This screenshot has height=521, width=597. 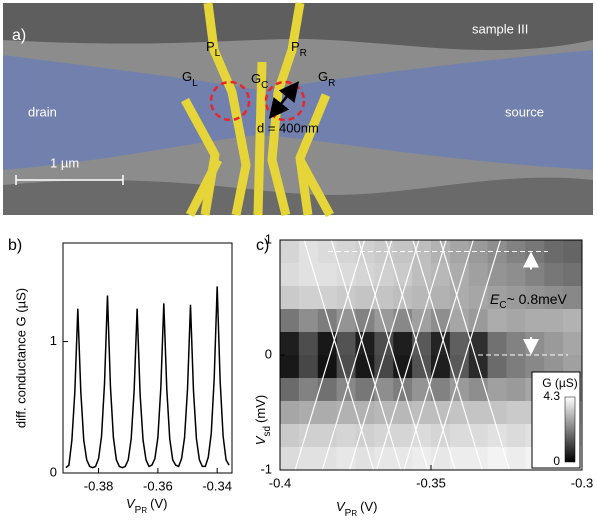 I want to click on charging-energy-label-part: ~ 0.8meV, so click(x=537, y=299).